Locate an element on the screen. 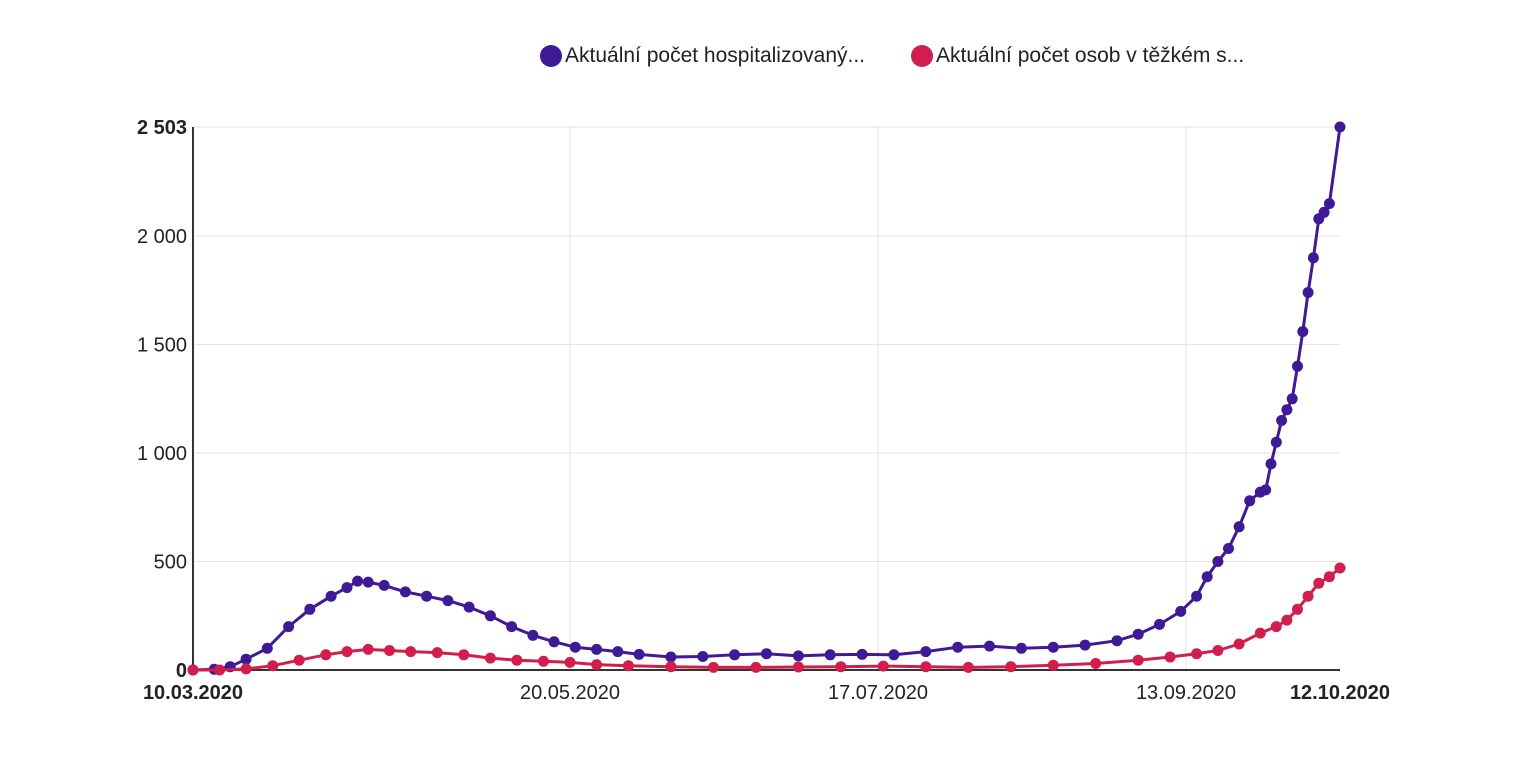 The width and height of the screenshot is (1514, 783). y-tick-label: 500 is located at coordinates (170, 563).